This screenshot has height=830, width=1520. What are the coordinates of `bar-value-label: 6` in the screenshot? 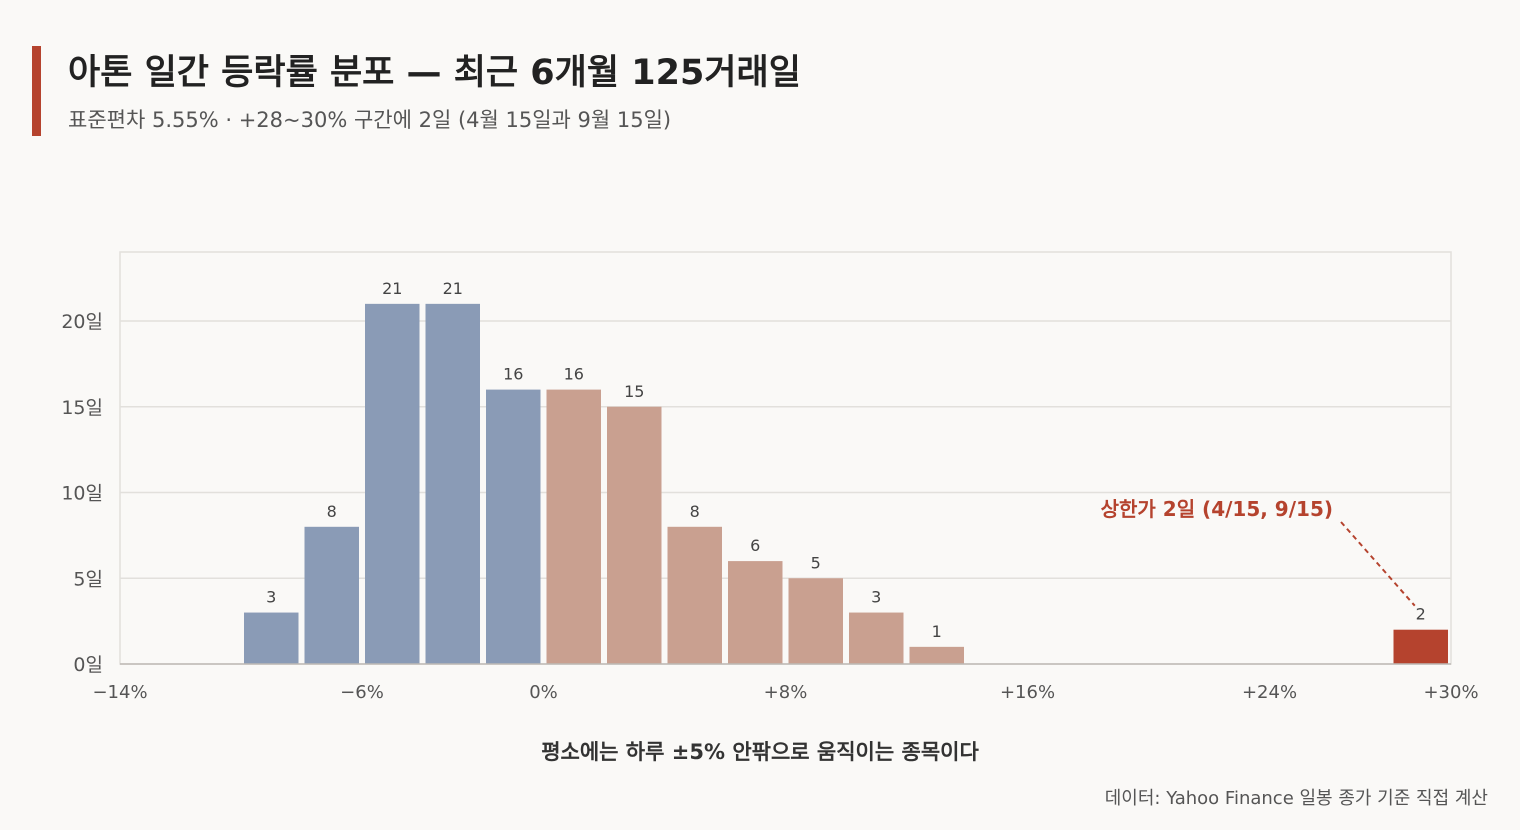 It's located at (755, 545).